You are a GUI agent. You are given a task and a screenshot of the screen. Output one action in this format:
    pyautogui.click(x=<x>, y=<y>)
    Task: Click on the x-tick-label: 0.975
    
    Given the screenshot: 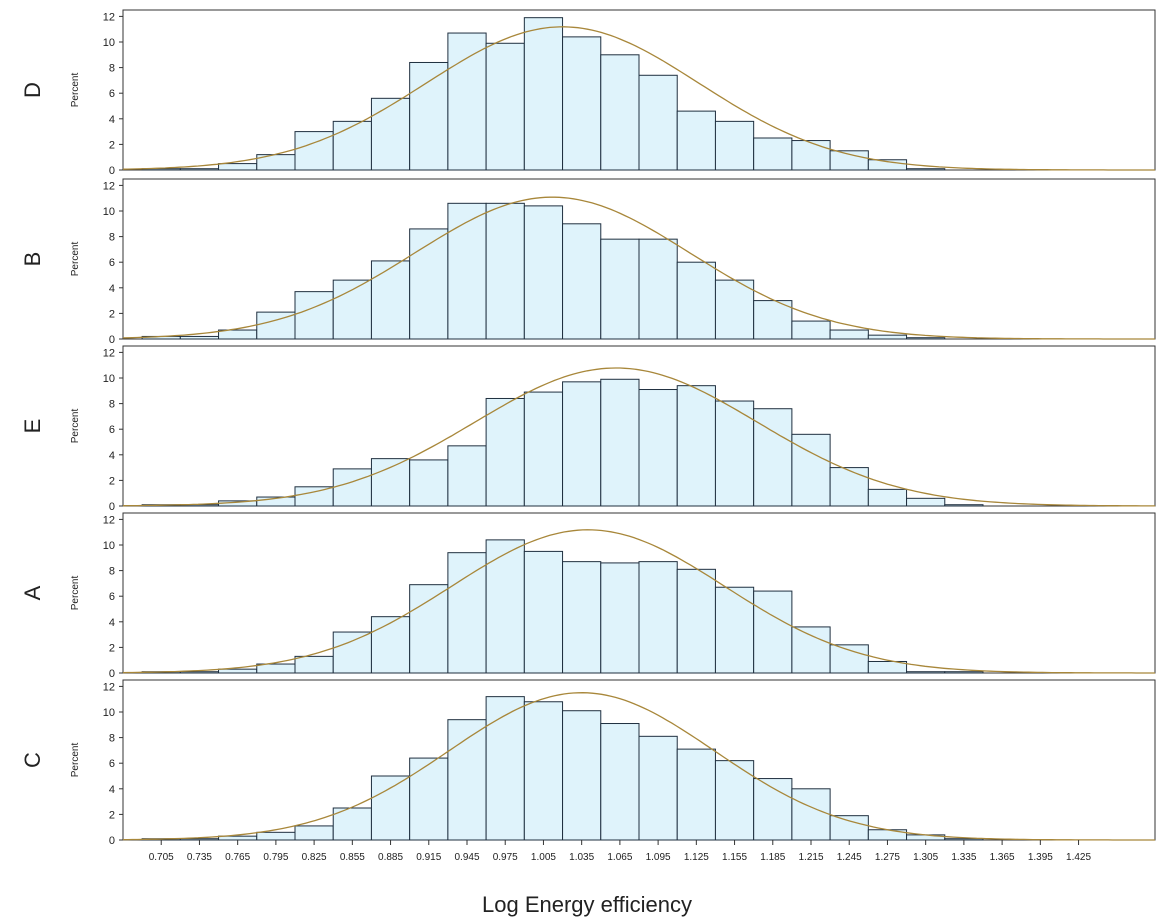 What is the action you would take?
    pyautogui.click(x=505, y=857)
    